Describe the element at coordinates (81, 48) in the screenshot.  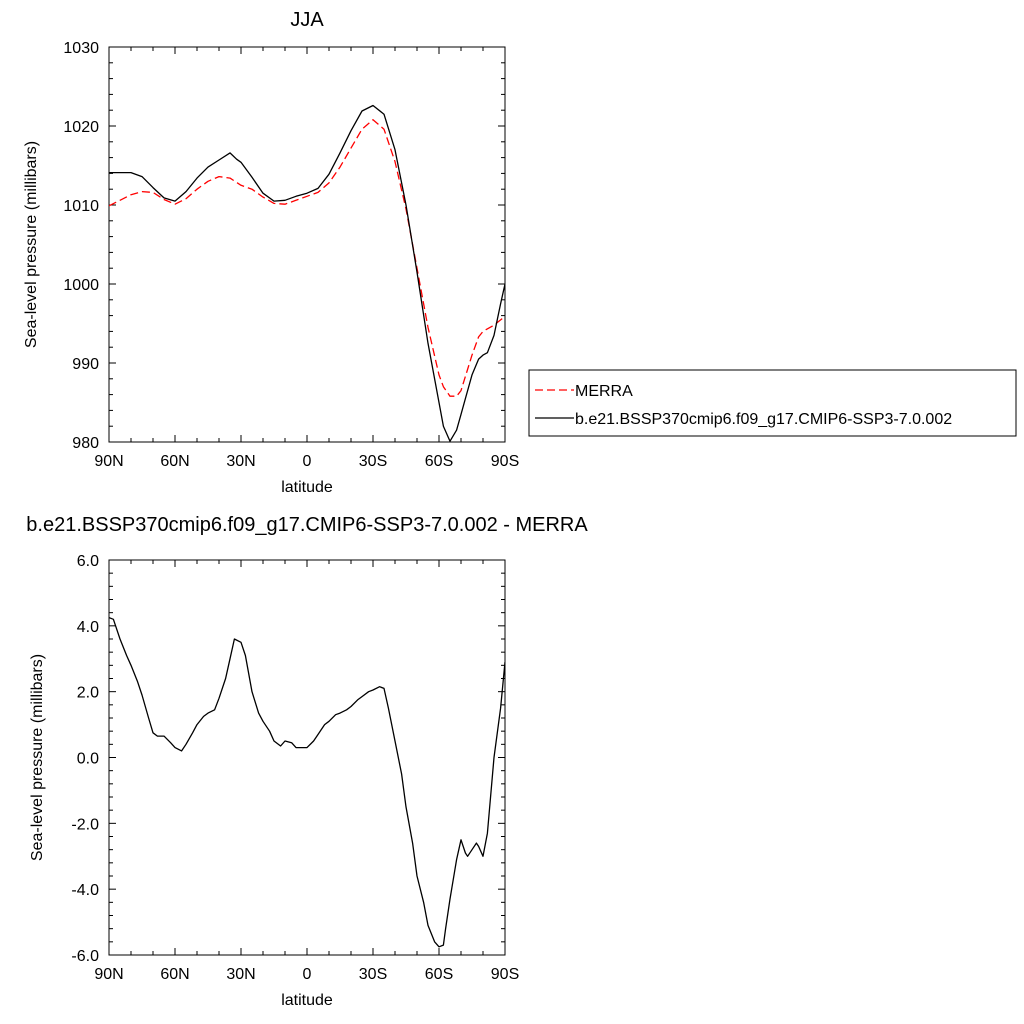
I see `y-tick-label: 1030` at that location.